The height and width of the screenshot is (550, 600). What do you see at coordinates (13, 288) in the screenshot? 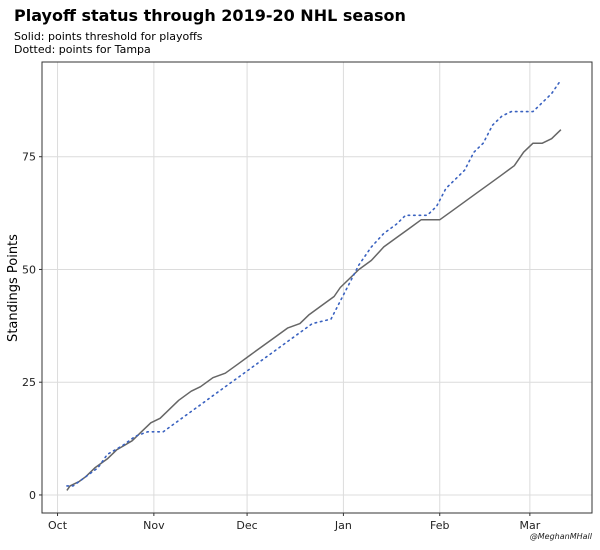
I see `y-axis-label: Standings Points` at bounding box center [13, 288].